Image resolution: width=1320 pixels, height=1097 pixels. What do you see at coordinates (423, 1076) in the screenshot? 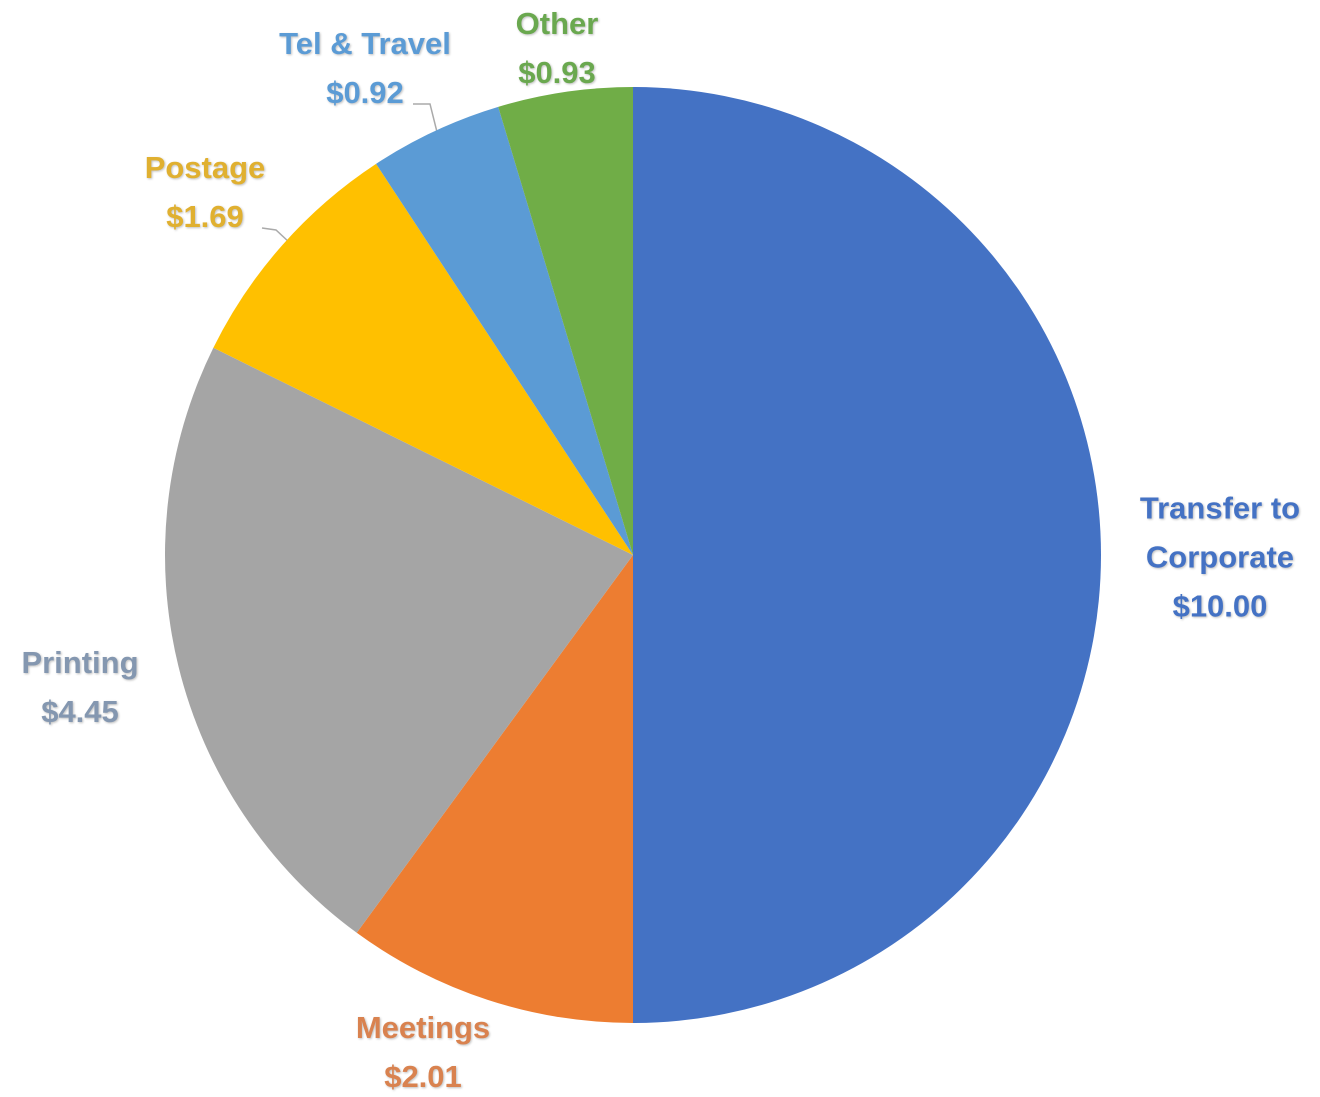
I see `value-label: $2.01` at bounding box center [423, 1076].